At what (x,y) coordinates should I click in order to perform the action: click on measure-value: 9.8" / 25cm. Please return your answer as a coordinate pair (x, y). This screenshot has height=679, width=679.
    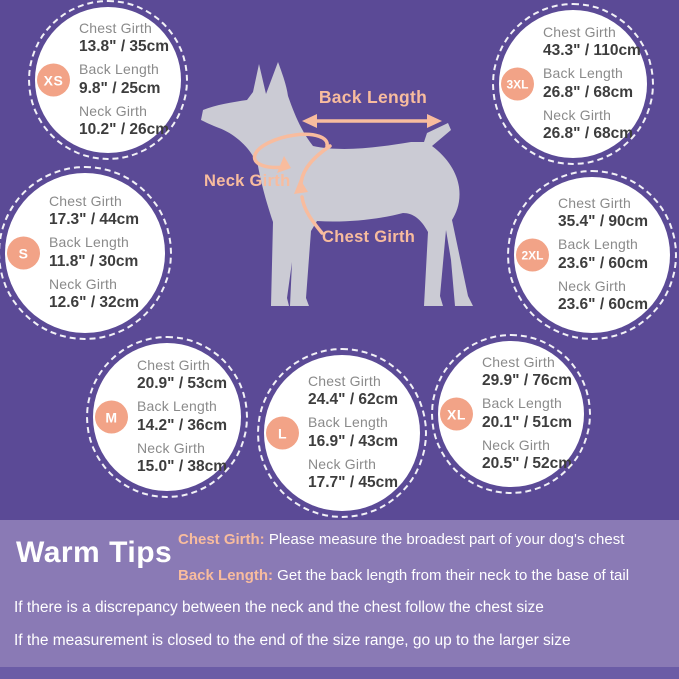
    Looking at the image, I should click on (120, 88).